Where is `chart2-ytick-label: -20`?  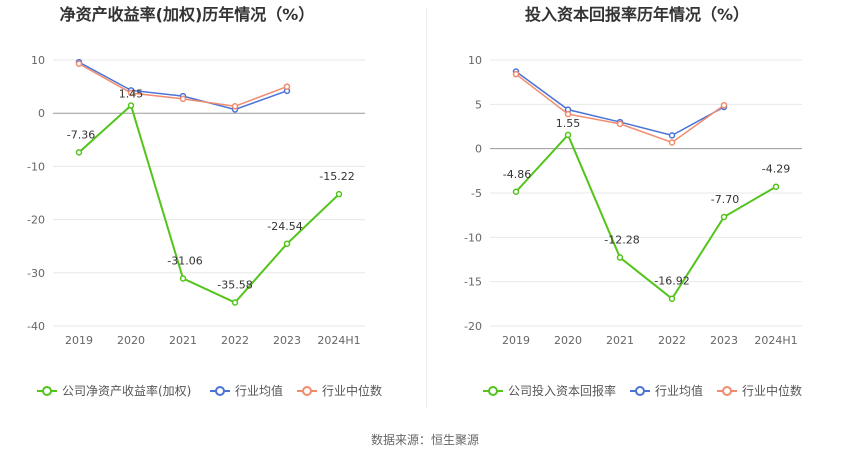
chart2-ytick-label: -20 is located at coordinates (473, 326).